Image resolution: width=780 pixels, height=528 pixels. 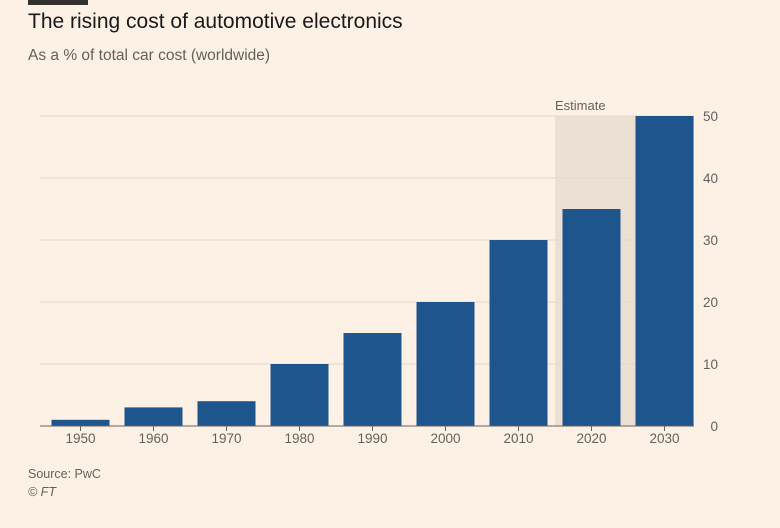 I want to click on x-tick-label: 1980, so click(x=299, y=438).